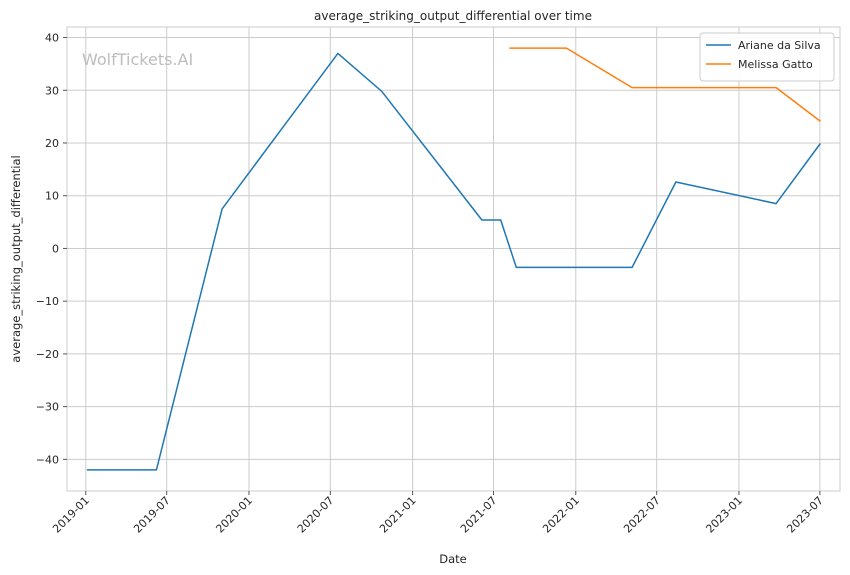  Describe the element at coordinates (52, 143) in the screenshot. I see `y-tick-label: 20` at that location.